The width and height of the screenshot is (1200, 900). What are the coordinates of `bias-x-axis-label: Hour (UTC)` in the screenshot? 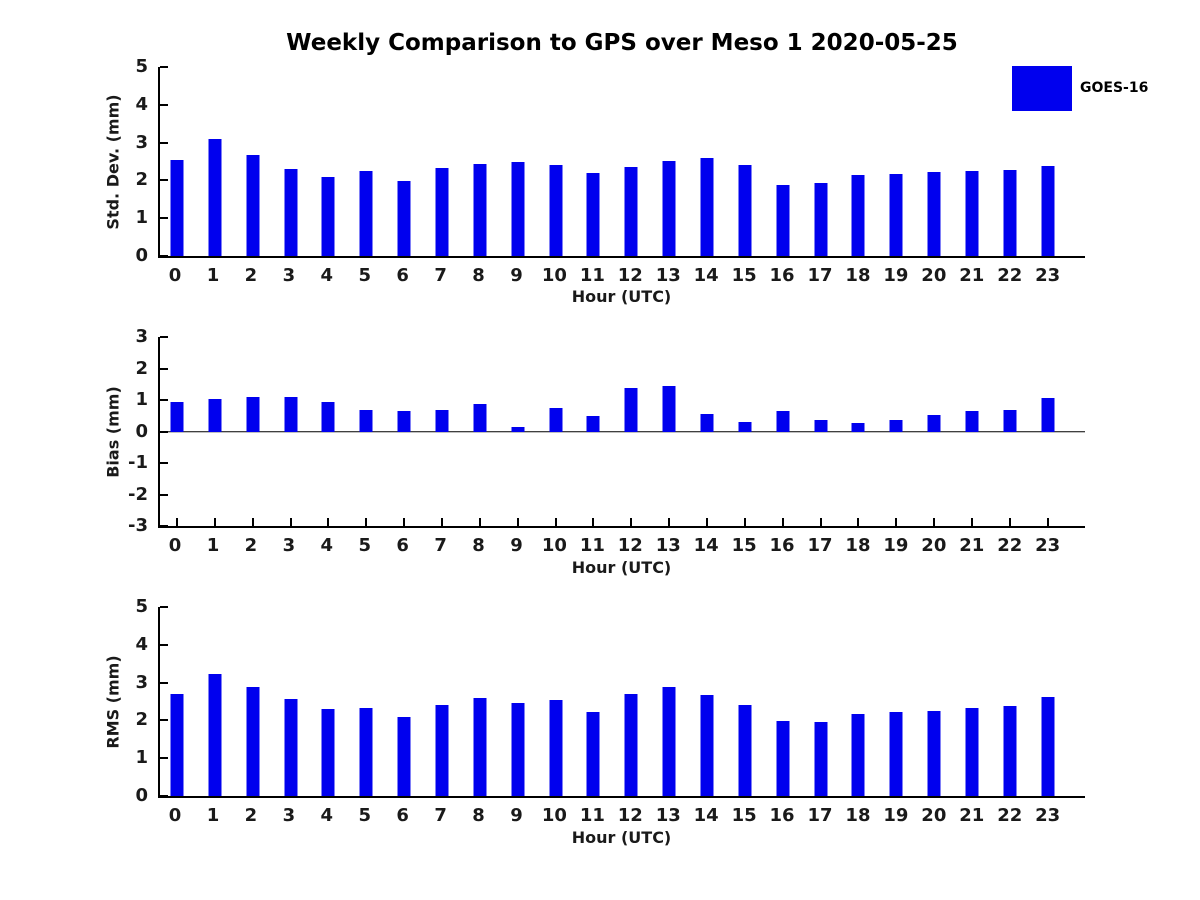 It's located at (621, 567).